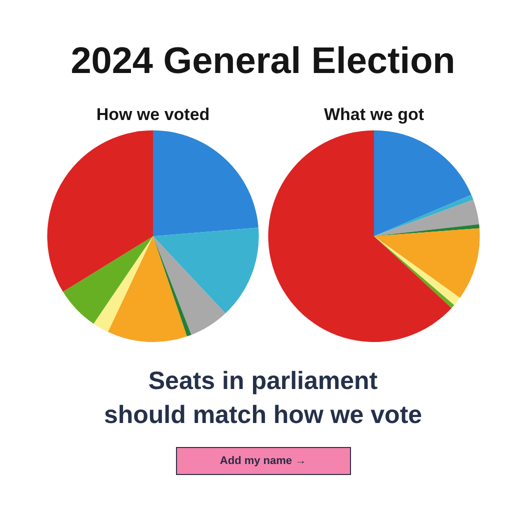 The height and width of the screenshot is (526, 526). Describe the element at coordinates (263, 398) in the screenshot. I see `text: Seats in parliament should match how we vote` at that location.